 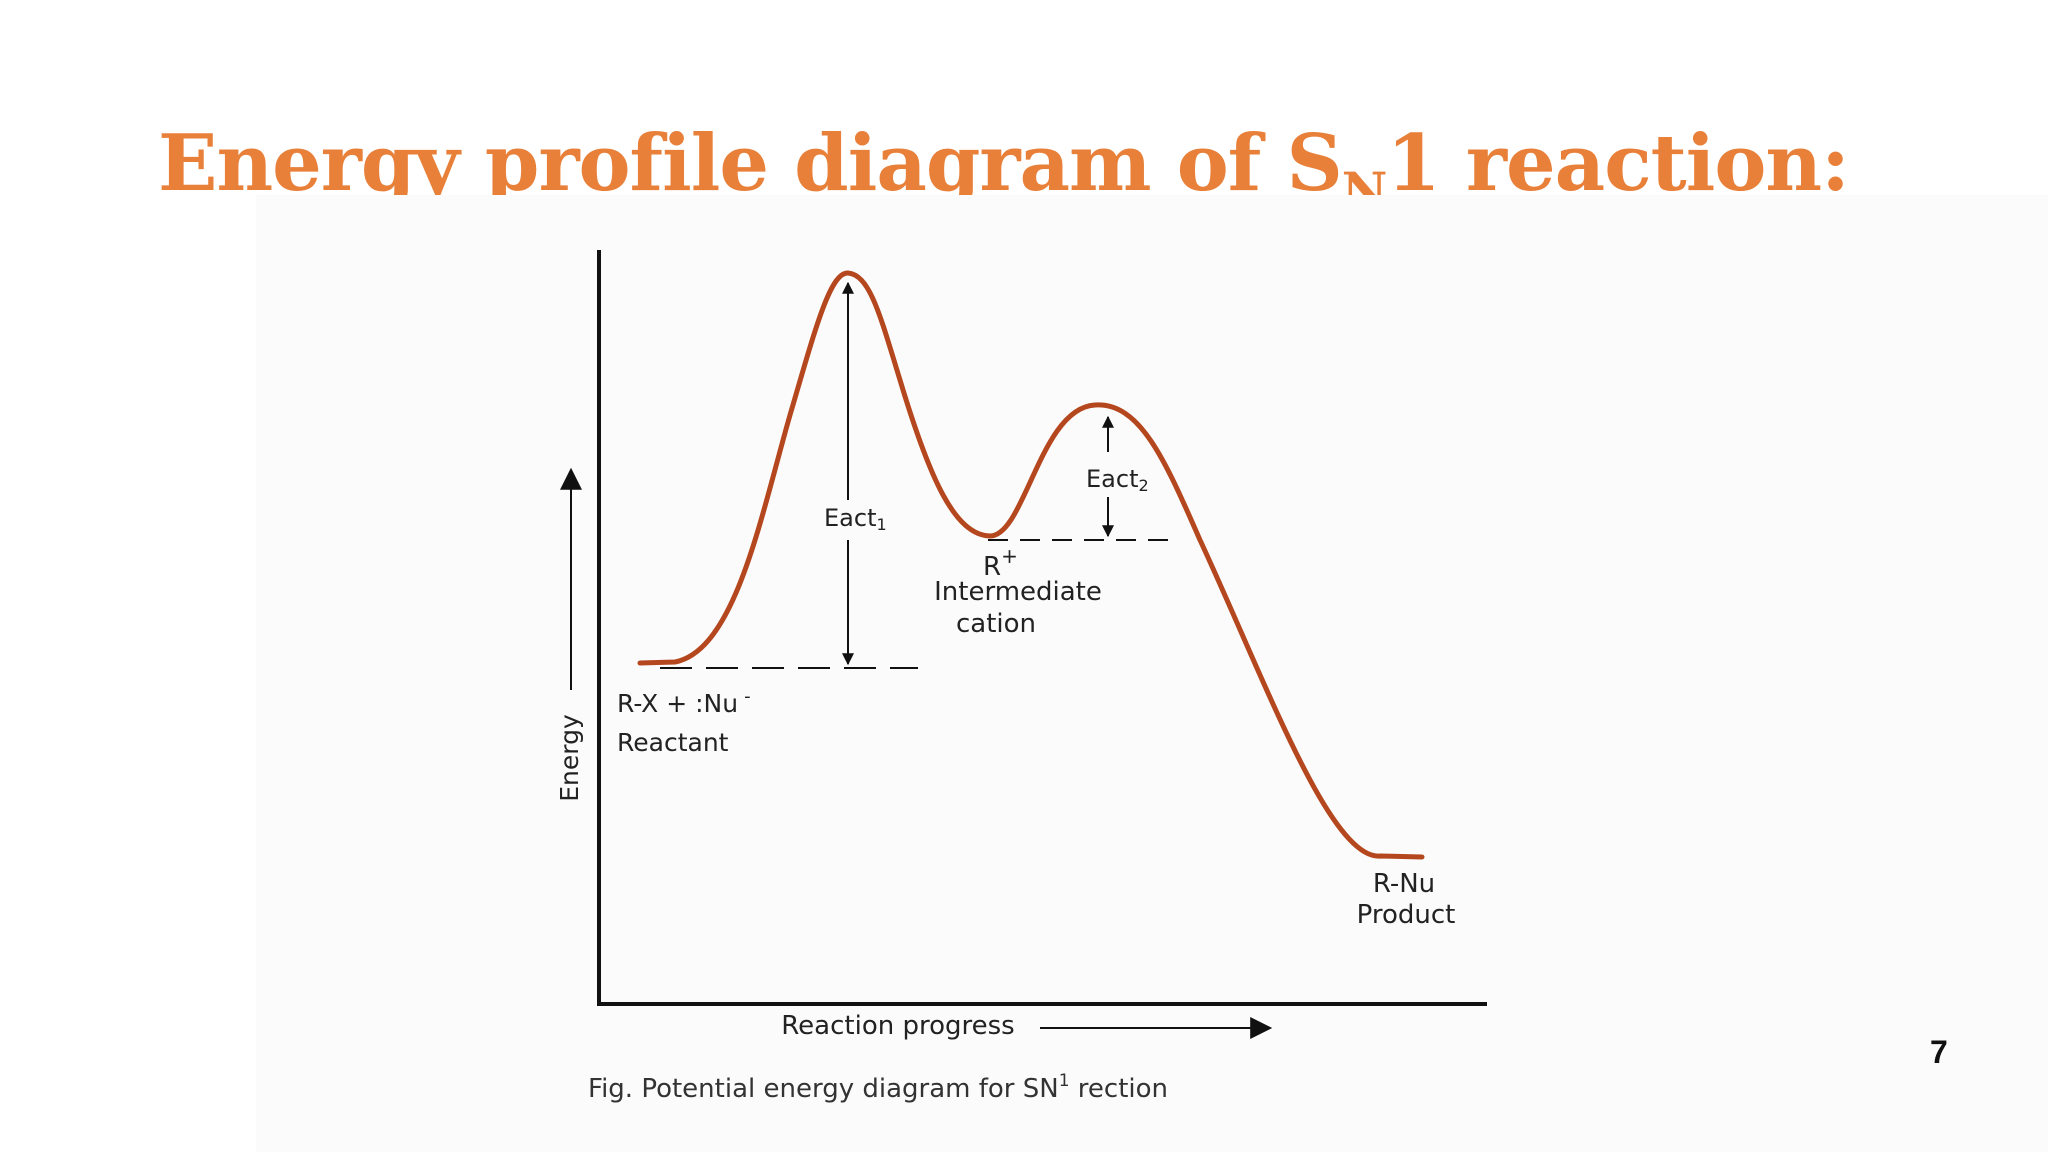 I want to click on page-number: 7, so click(x=1939, y=1052).